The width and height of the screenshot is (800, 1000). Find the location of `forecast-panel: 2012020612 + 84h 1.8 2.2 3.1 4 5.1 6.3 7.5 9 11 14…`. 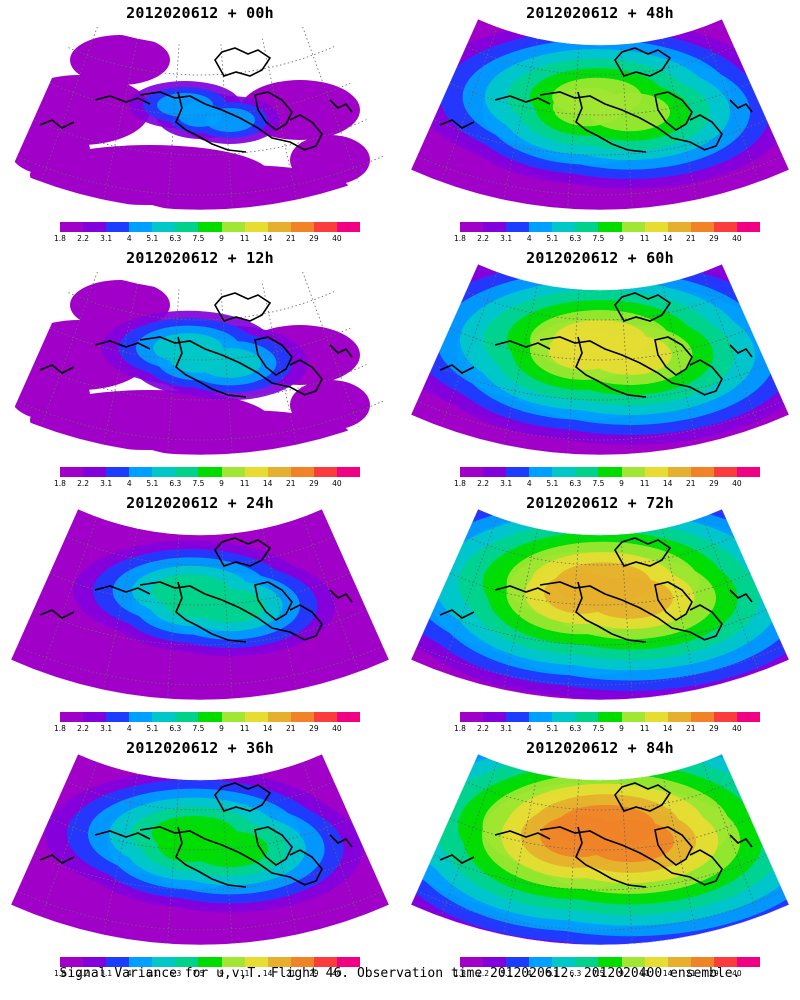

forecast-panel: 2012020612 + 84h 1.8 2.2 3.1 4 5.1 6.3 7.5 9 11 14… is located at coordinates (600, 857).